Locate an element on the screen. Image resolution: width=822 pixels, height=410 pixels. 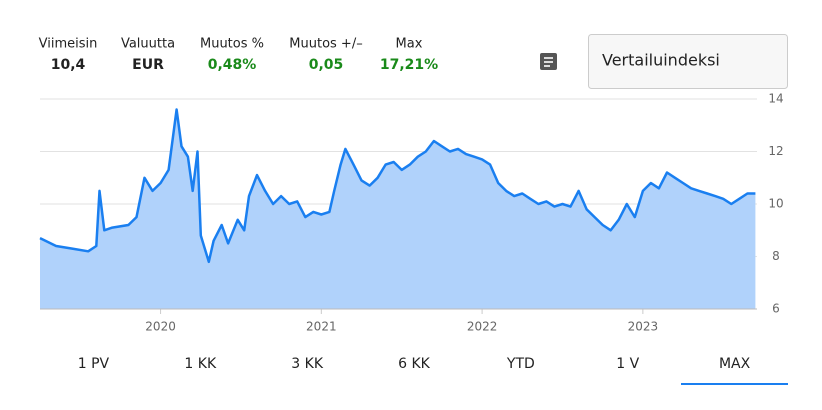
stat-value: EUR is located at coordinates (148, 65).